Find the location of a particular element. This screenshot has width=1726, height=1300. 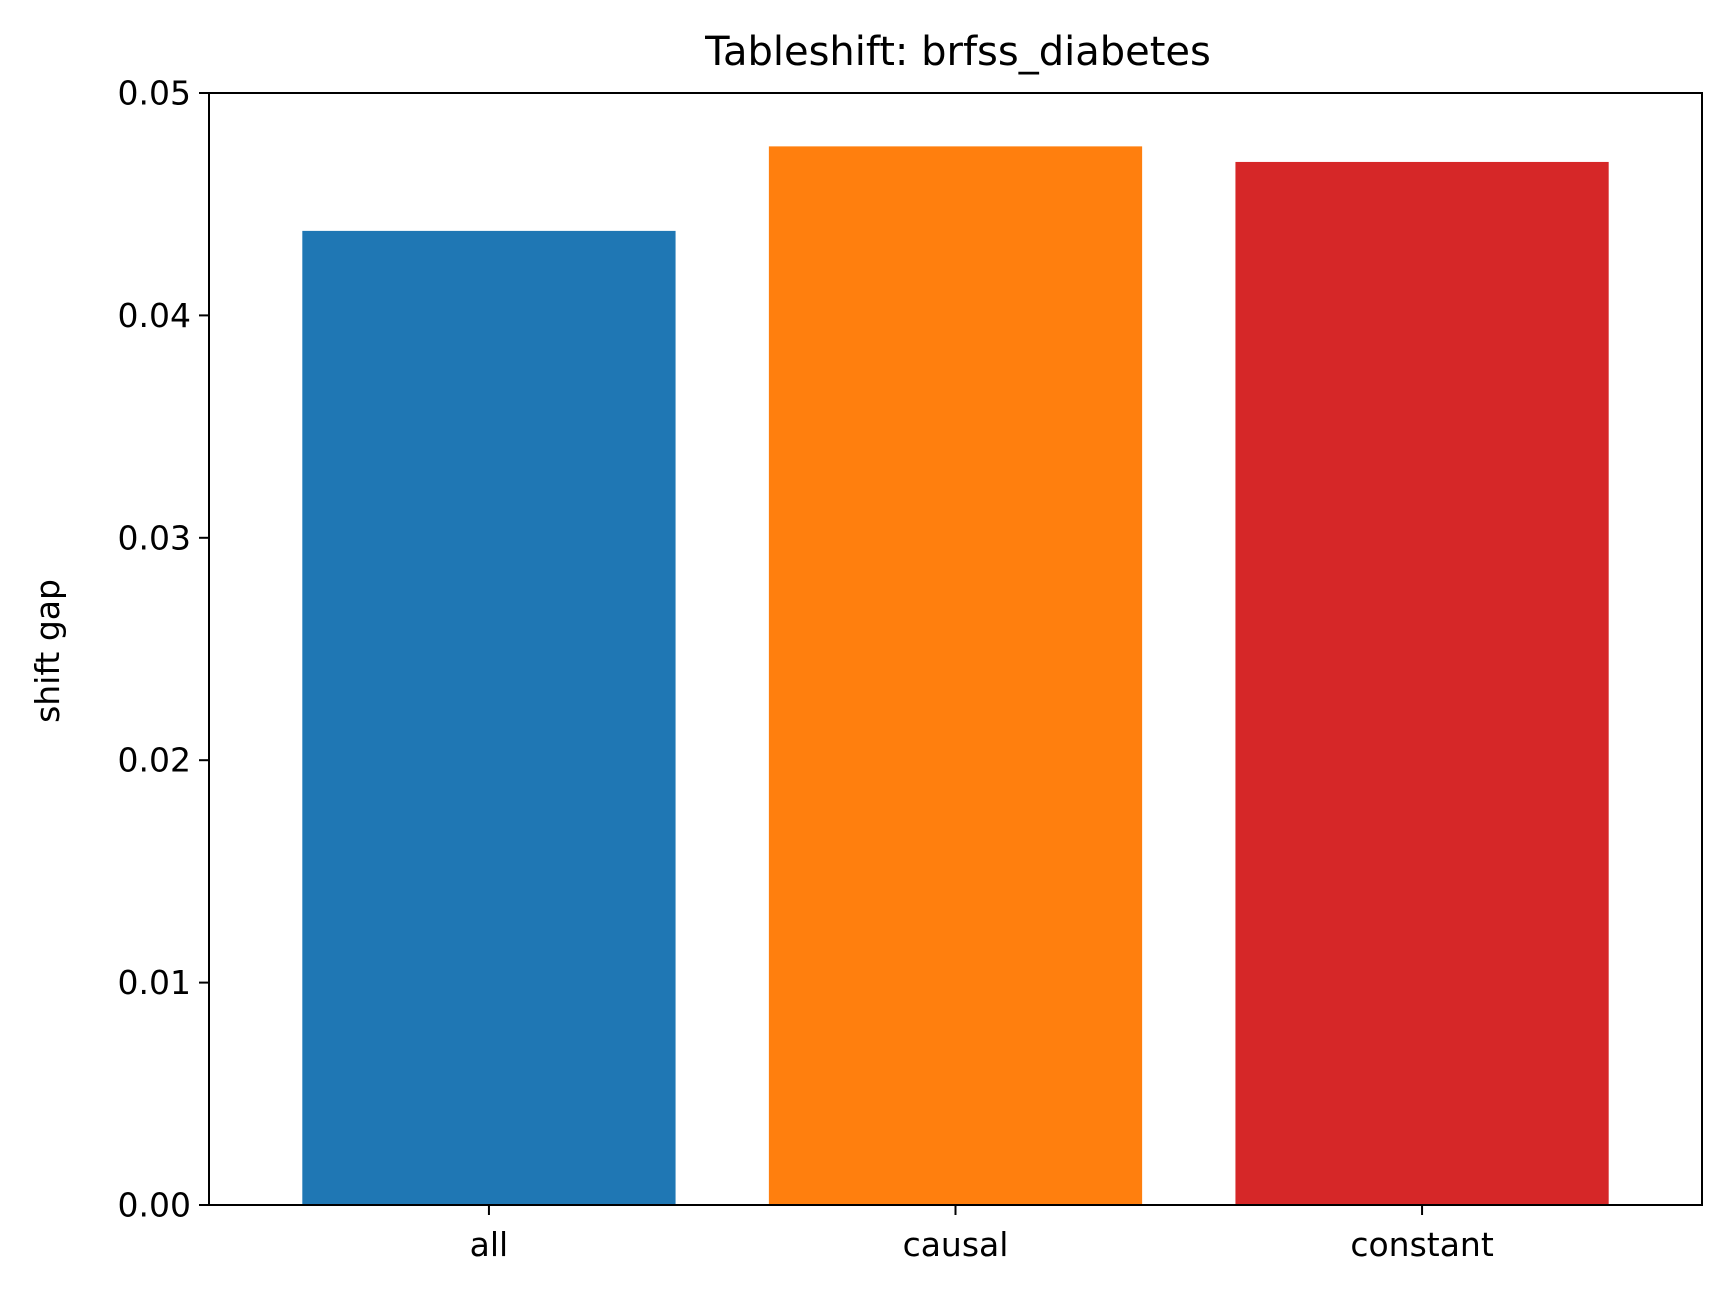

y-tick-label: 0.05 is located at coordinates (154, 93).